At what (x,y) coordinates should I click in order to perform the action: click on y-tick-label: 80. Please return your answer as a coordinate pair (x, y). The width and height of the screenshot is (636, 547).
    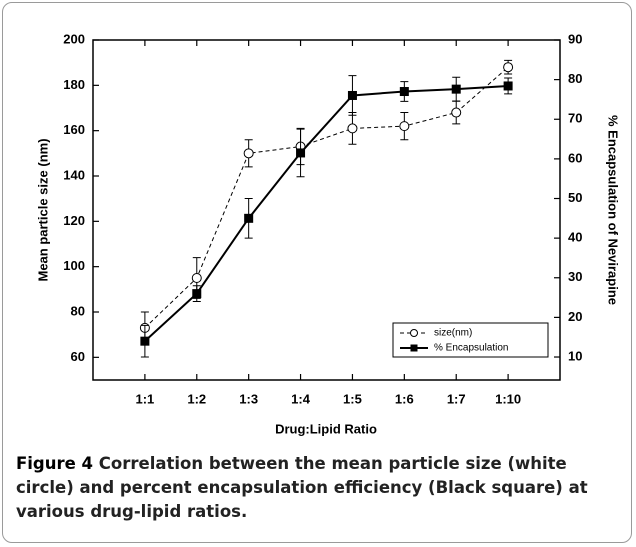
    Looking at the image, I should click on (78, 310).